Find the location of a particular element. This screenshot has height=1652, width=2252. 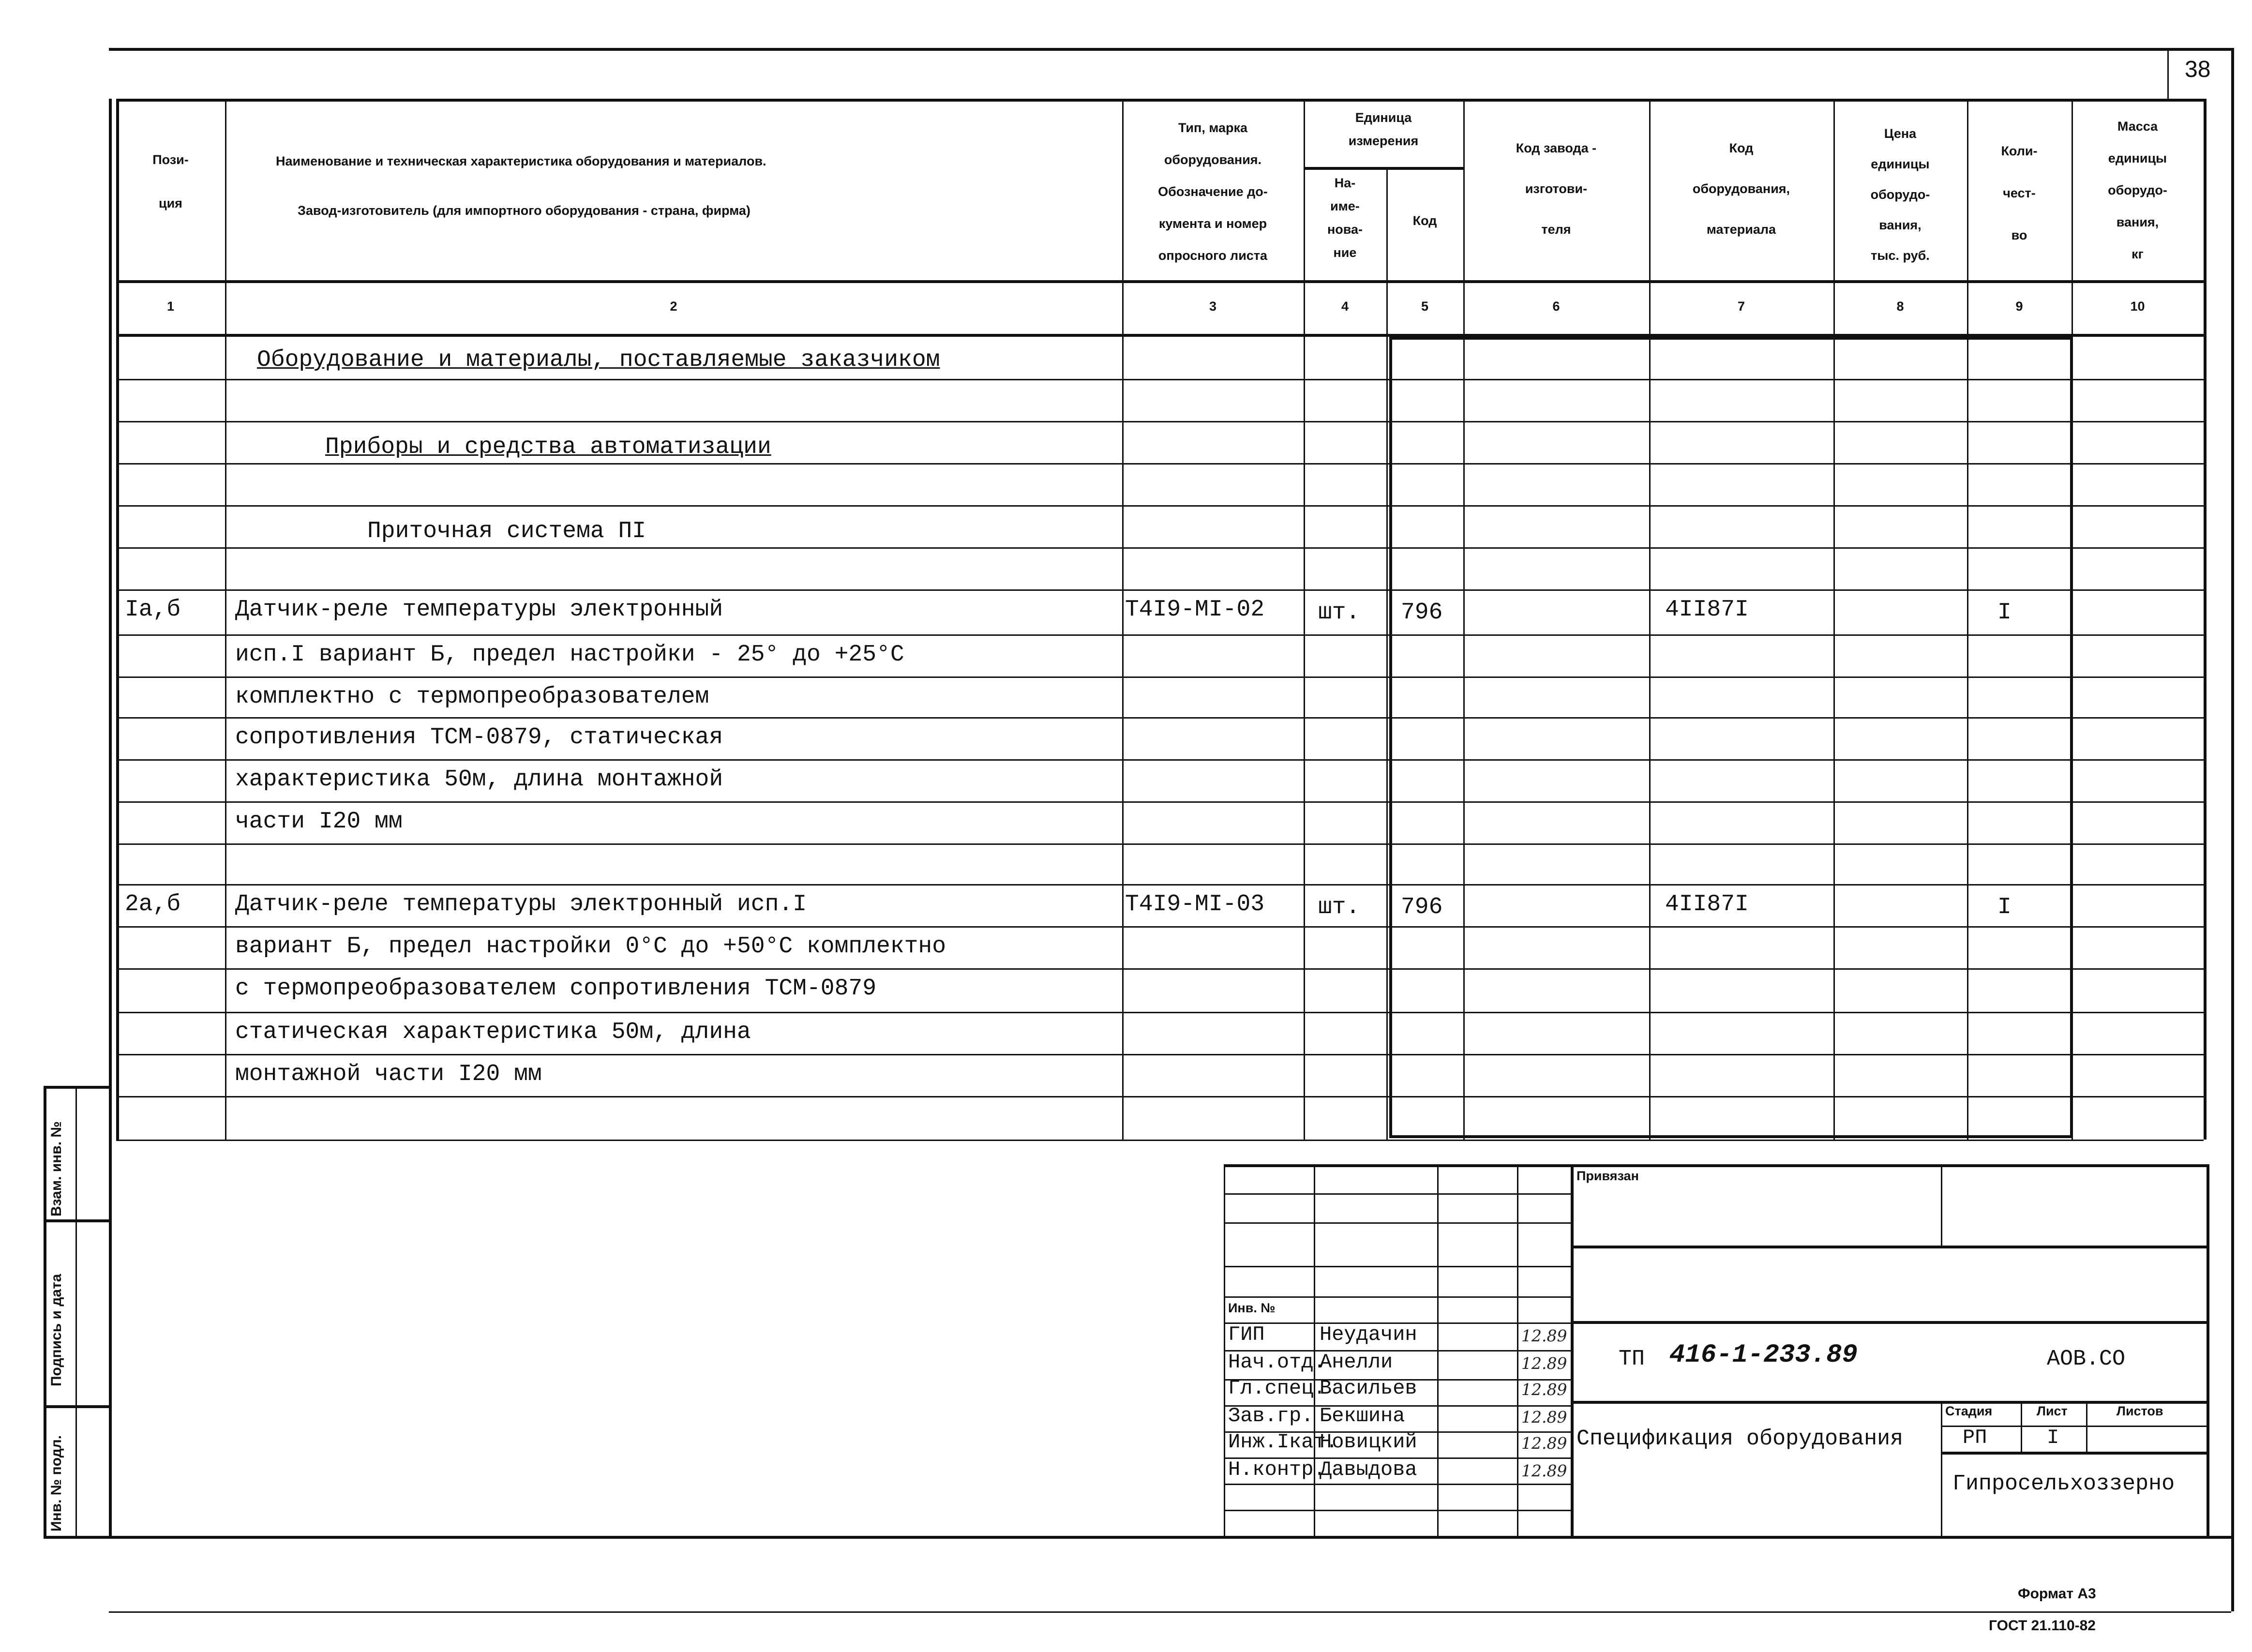

header-col9-line: во is located at coordinates (2019, 235).